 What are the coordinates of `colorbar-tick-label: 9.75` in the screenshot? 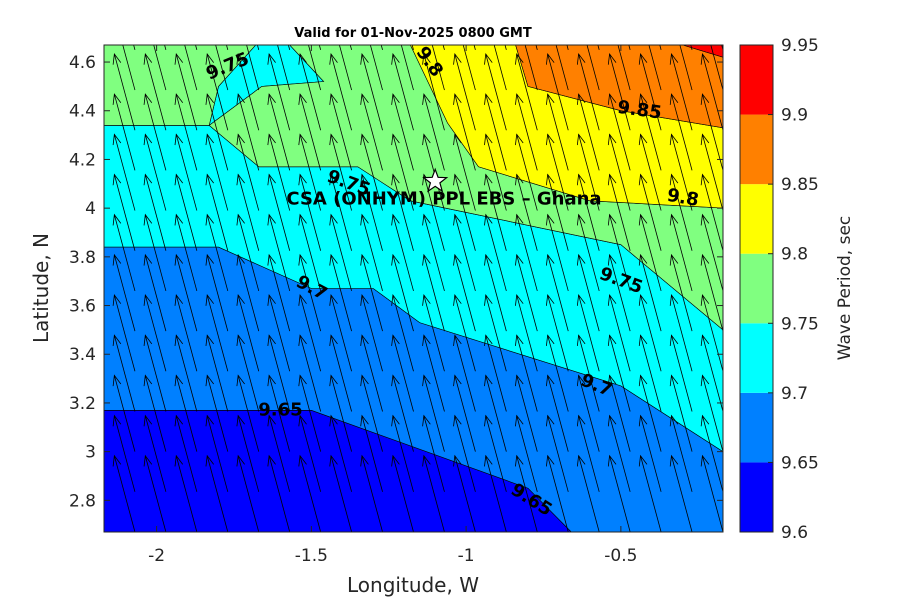 It's located at (800, 324).